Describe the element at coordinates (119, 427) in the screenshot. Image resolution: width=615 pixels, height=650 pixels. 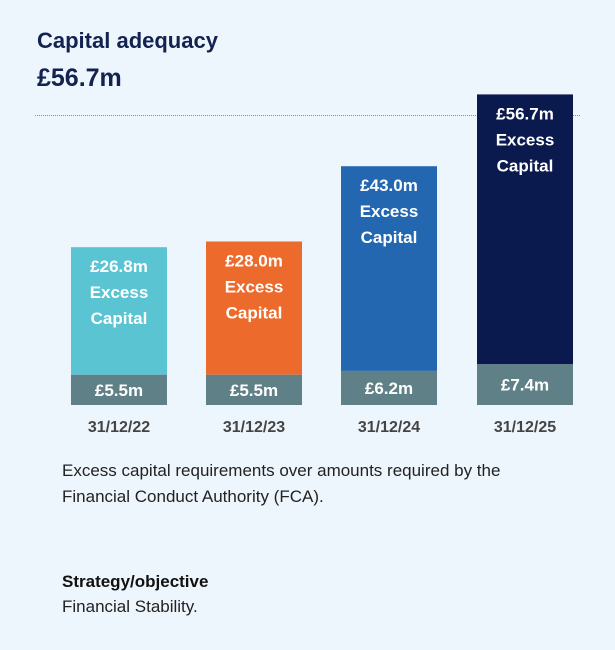
I see `x-tick-label: 31/12/22` at that location.